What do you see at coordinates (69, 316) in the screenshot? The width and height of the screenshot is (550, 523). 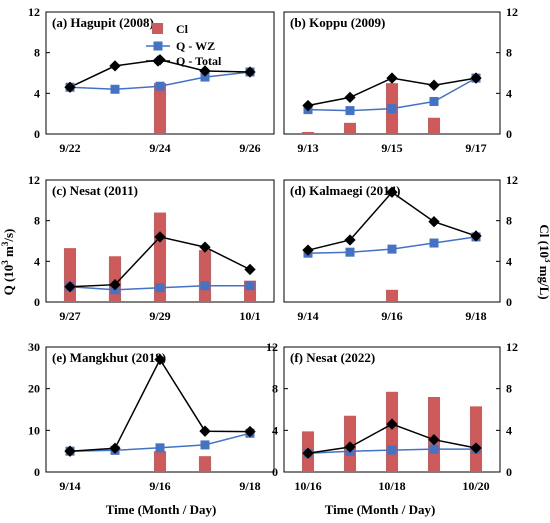 I see `x-tick-label: 9/27` at bounding box center [69, 316].